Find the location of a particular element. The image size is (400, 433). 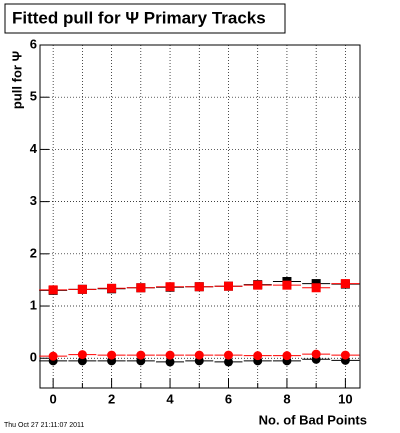

y-tick-label: 0 is located at coordinates (33, 357).